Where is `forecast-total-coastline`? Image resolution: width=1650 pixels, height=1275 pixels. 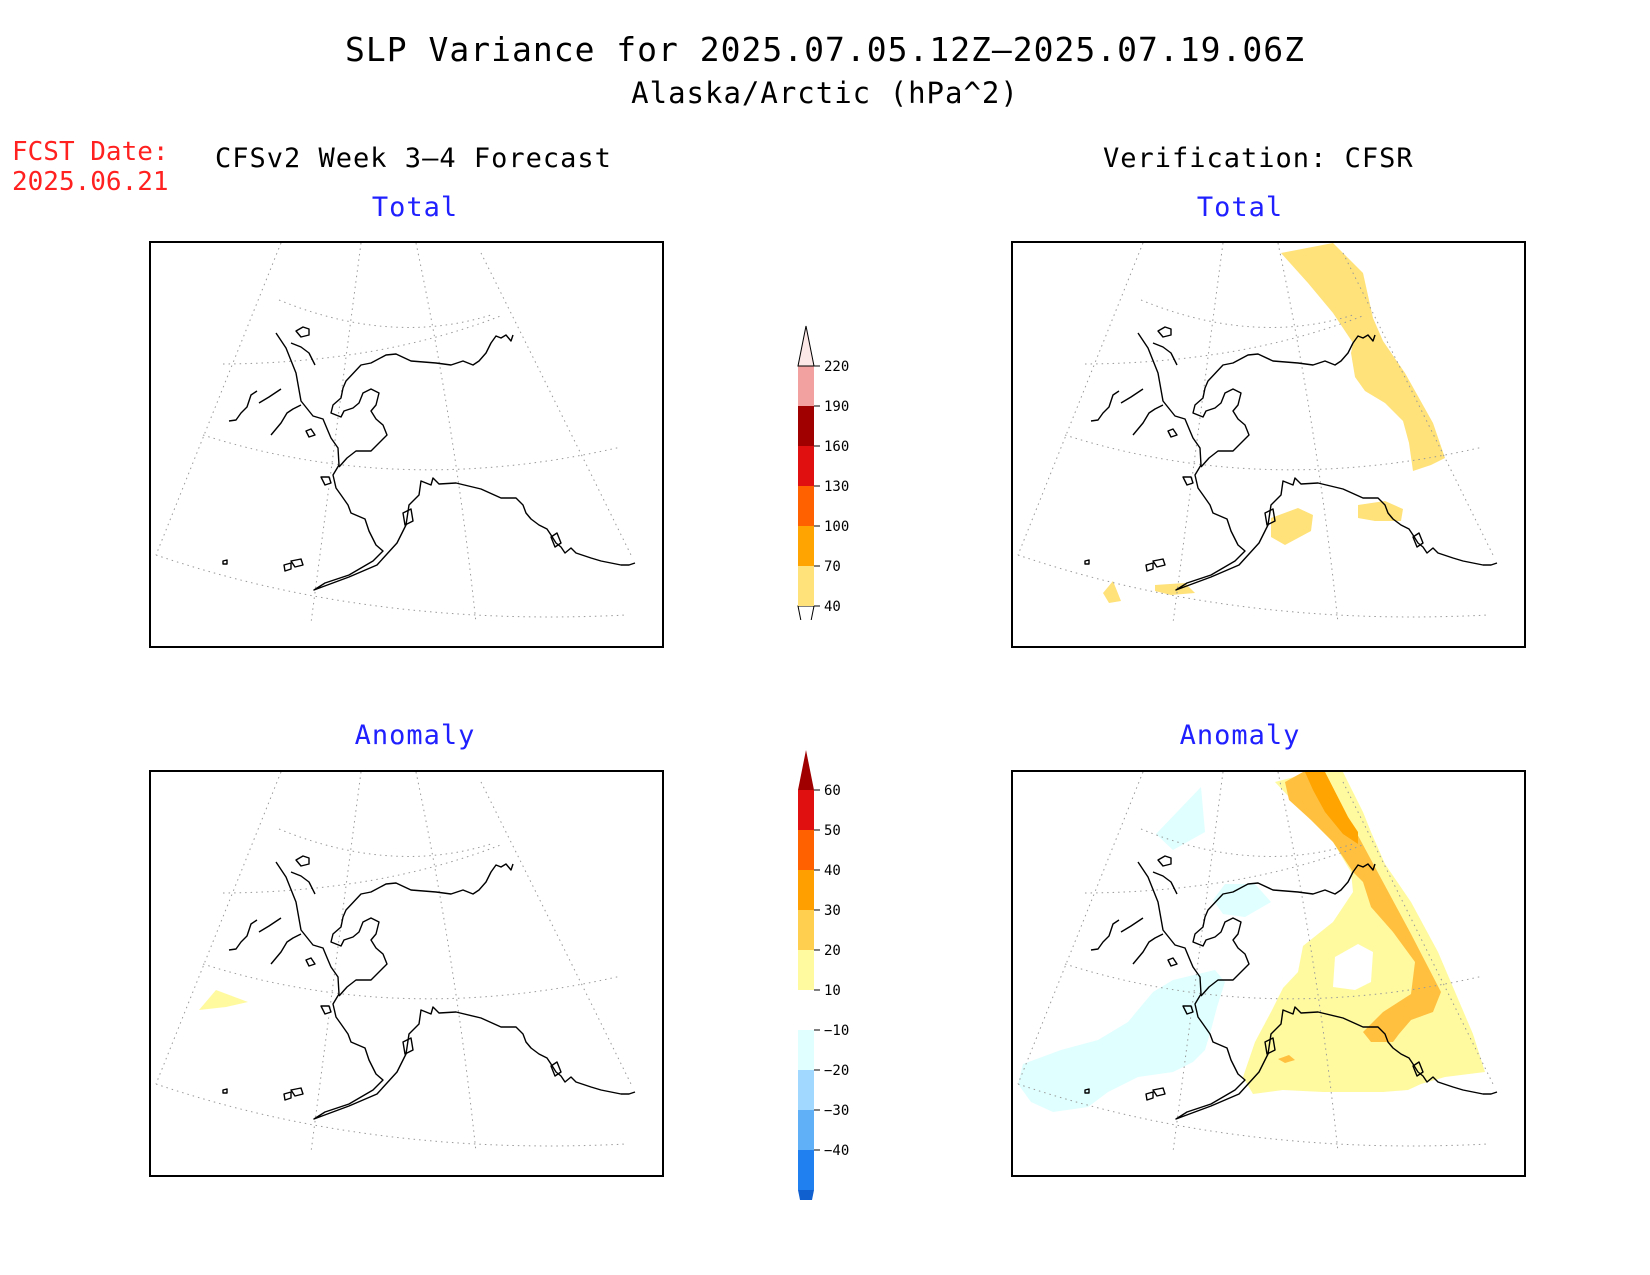 forecast-total-coastline is located at coordinates (429, 458).